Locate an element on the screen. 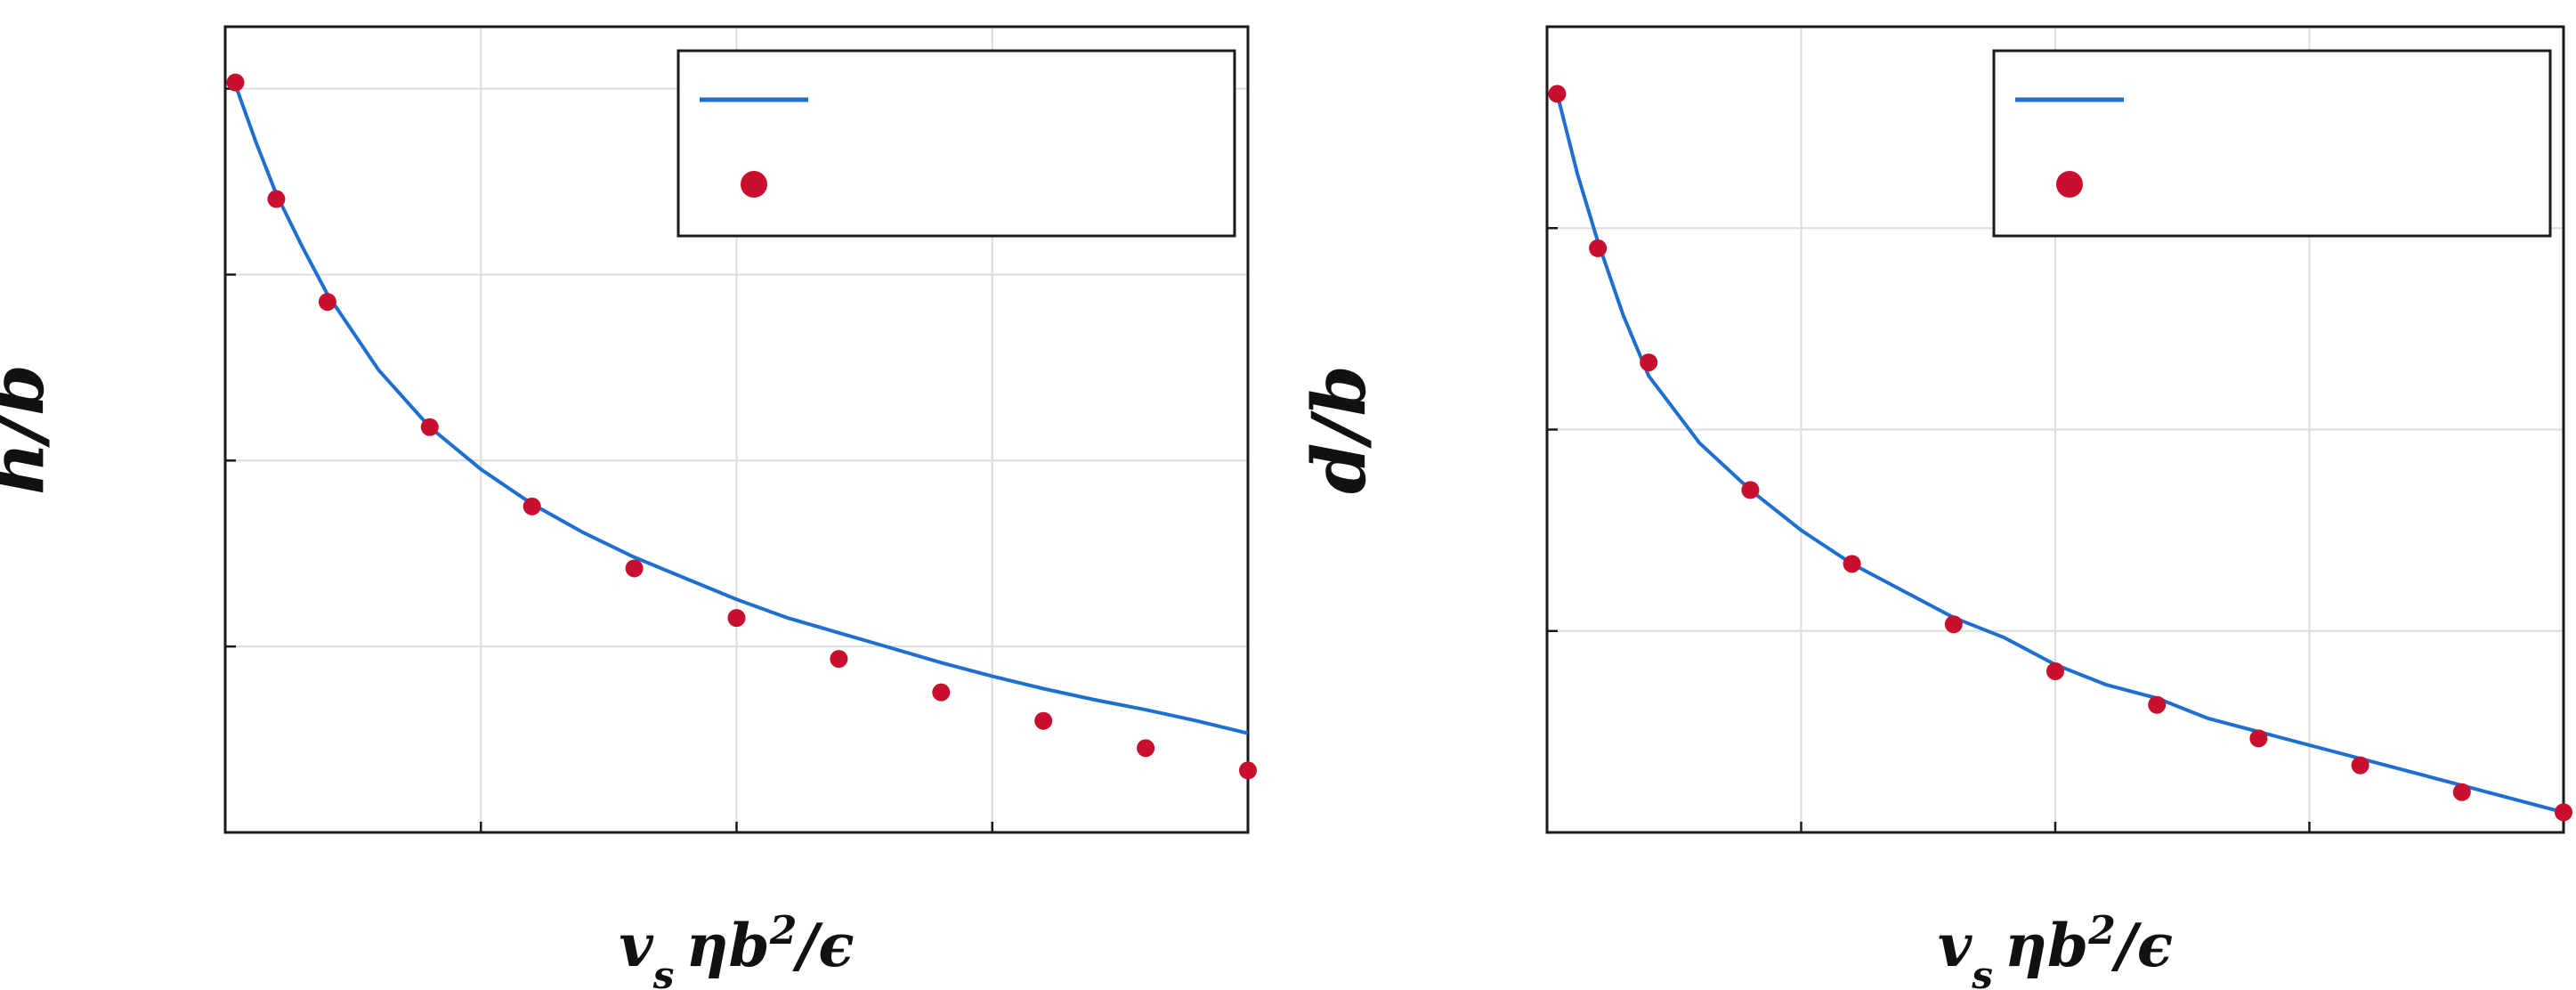 This screenshot has width=2576, height=990. y-axis-label: h/b is located at coordinates (30, 429).